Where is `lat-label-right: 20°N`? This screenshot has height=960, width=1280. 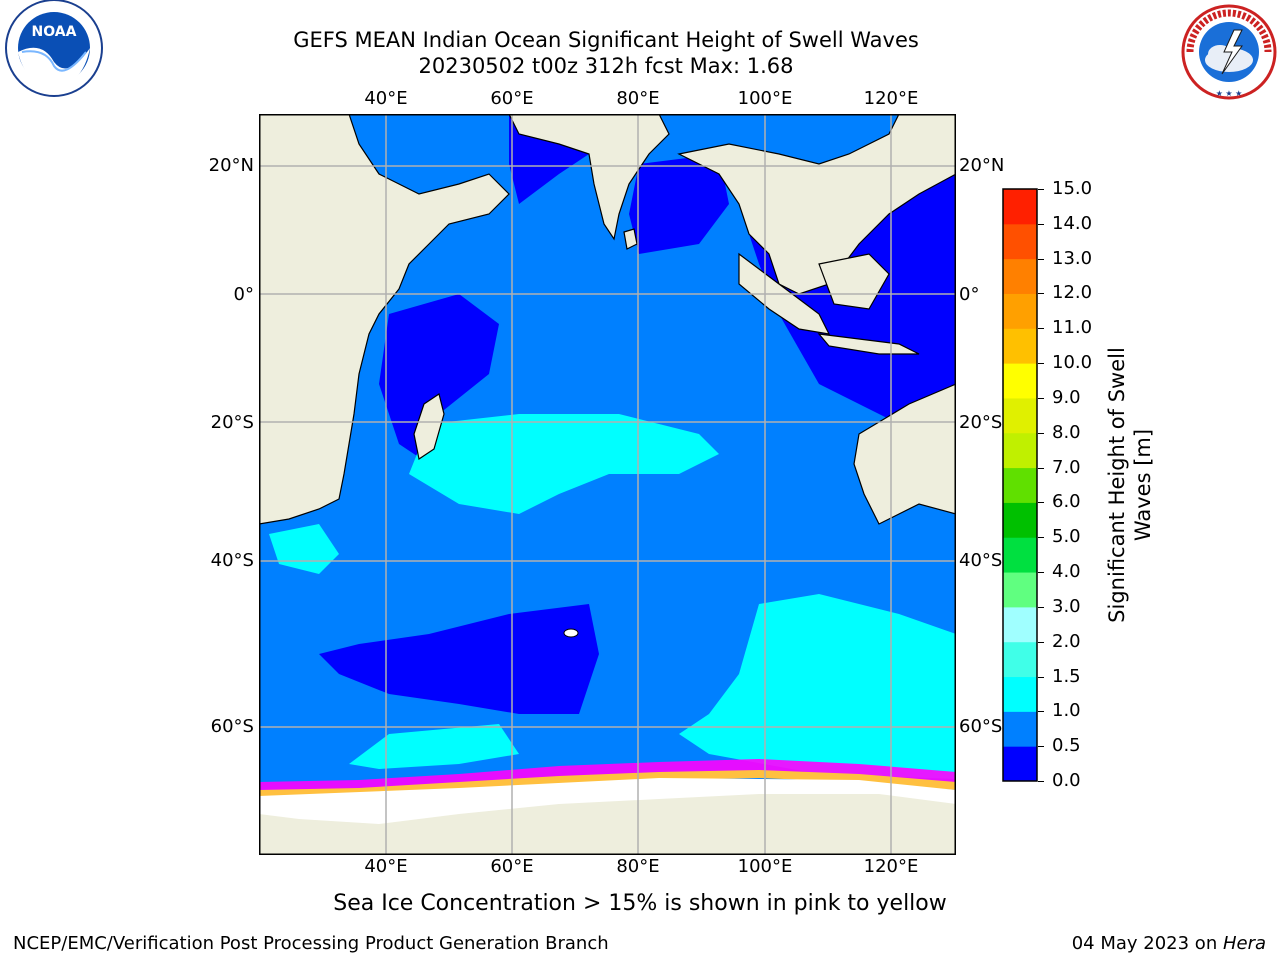 lat-label-right: 20°N is located at coordinates (982, 165).